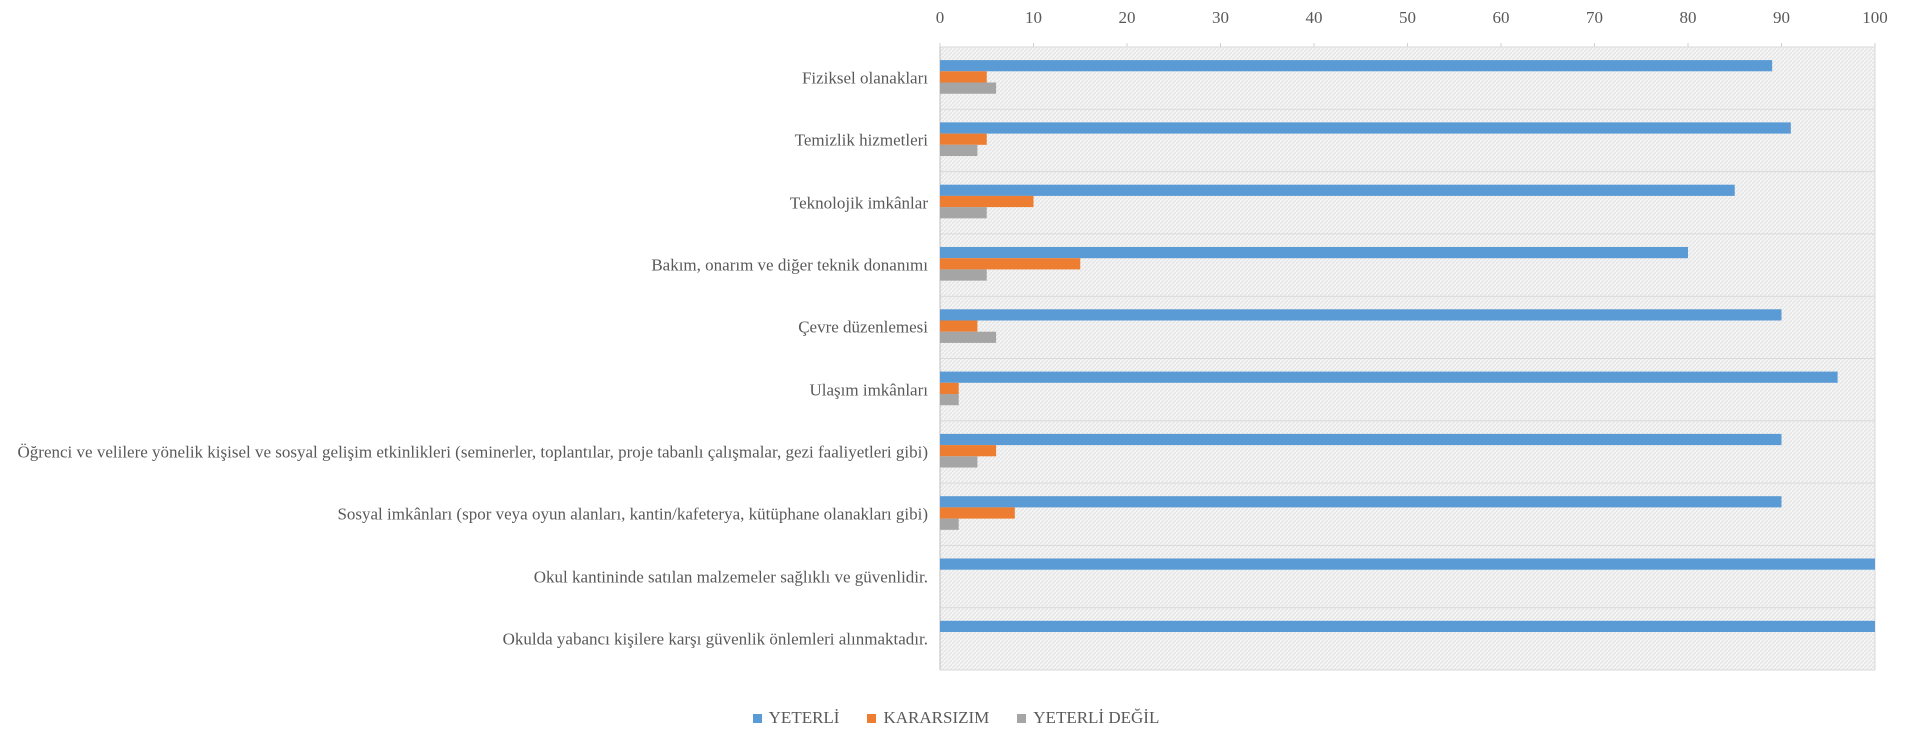  I want to click on category-label: Temizlik hizmetleri, so click(861, 140).